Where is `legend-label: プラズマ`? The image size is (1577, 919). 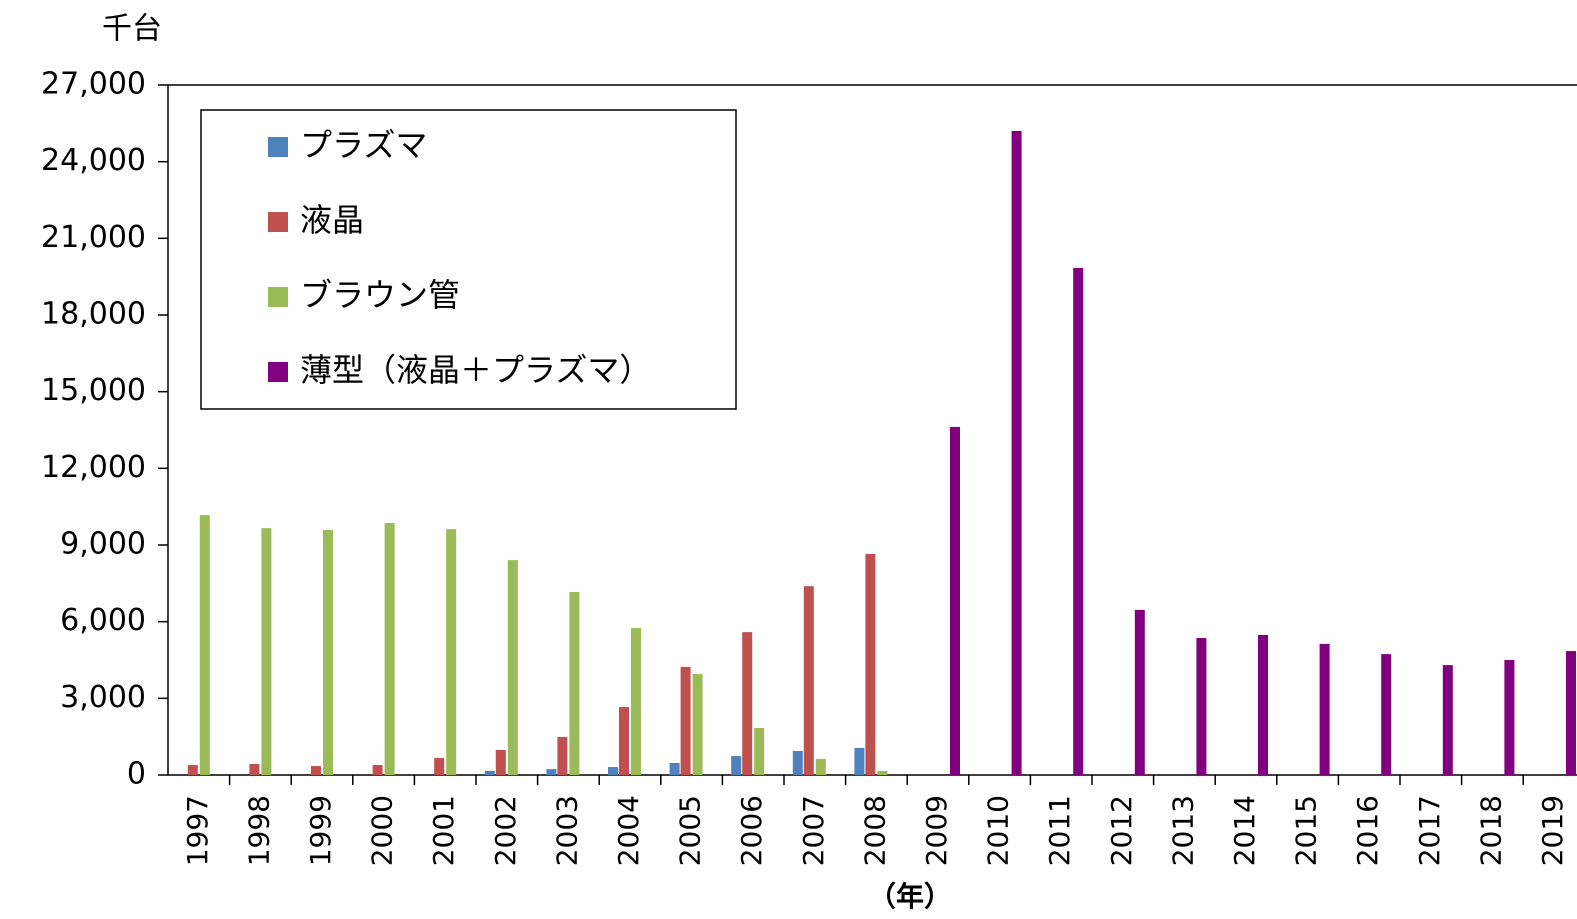 legend-label: プラズマ is located at coordinates (363, 145).